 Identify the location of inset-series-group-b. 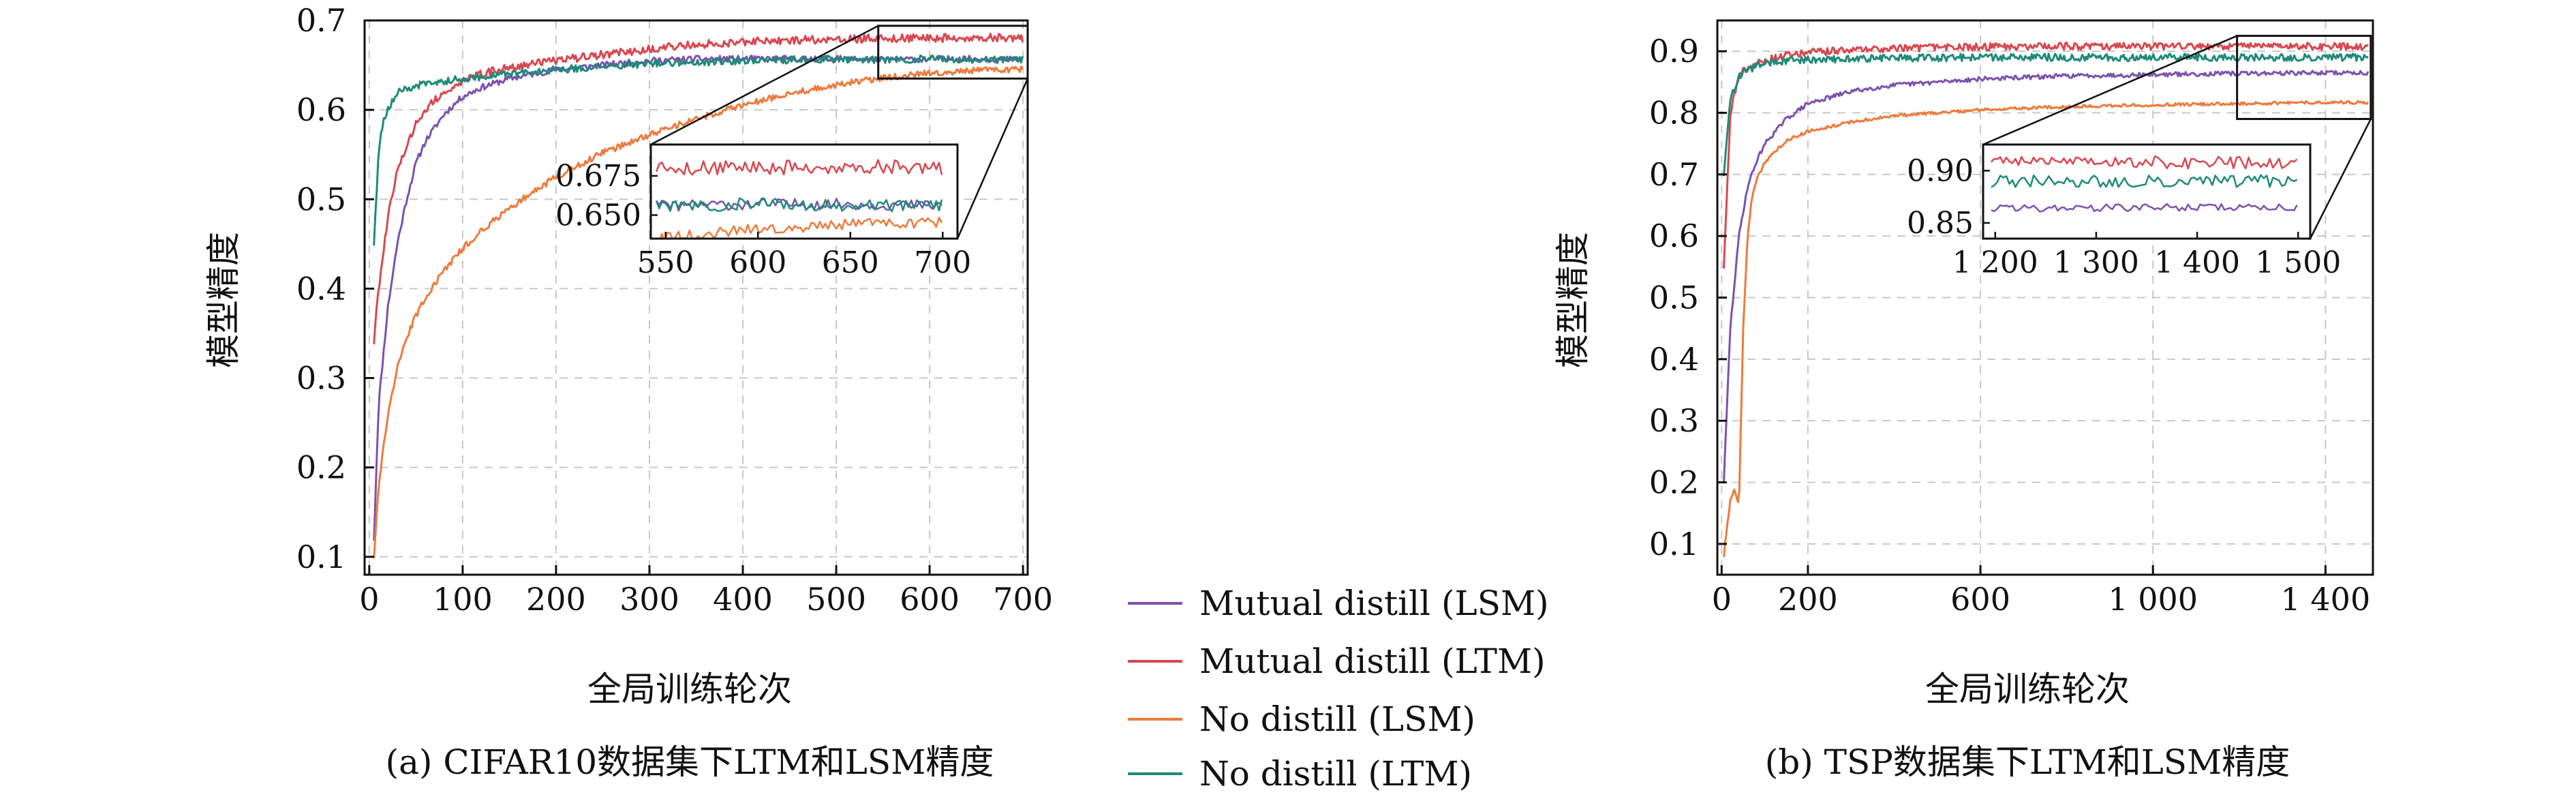
(2144, 184).